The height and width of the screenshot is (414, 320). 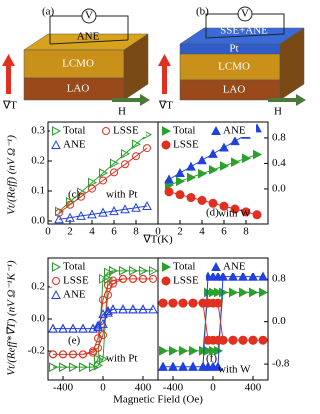 I want to click on legend-label: ANE, so click(x=74, y=295).